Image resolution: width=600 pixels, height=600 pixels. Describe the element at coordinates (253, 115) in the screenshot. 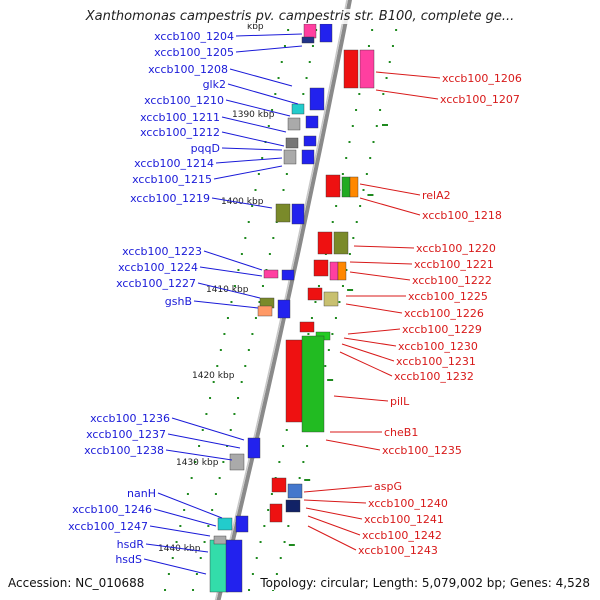

I see `scale-label: 1390 kbp` at that location.